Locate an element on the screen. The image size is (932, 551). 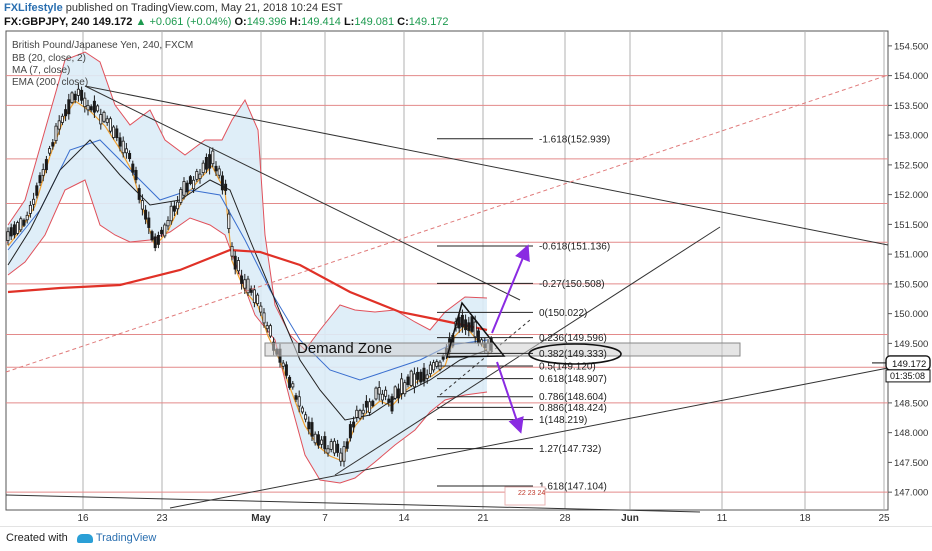
bullish-arrow is located at coordinates (510, 289).